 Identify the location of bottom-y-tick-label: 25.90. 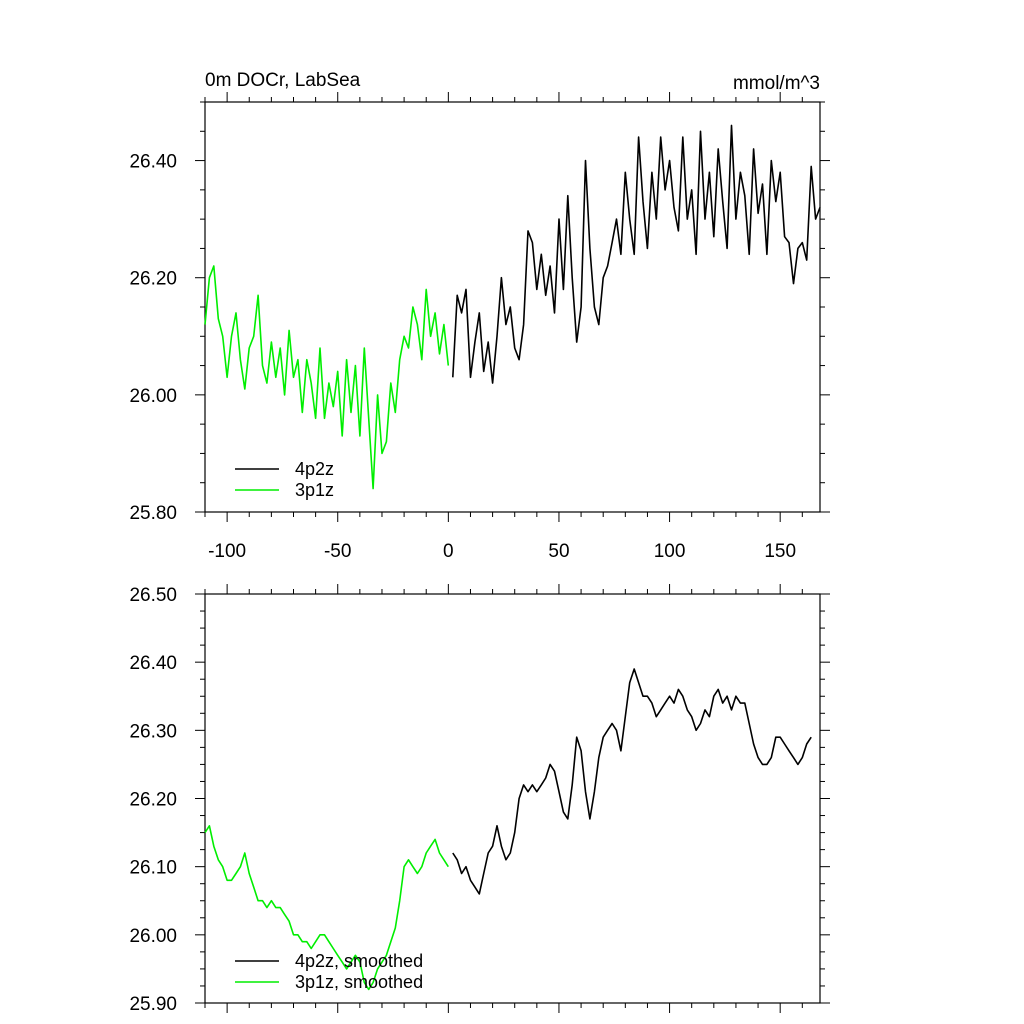
(153, 1004).